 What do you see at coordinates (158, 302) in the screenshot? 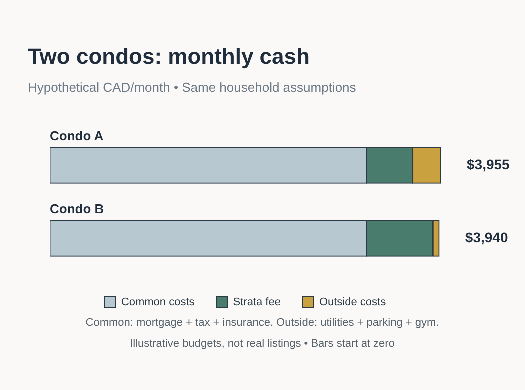
I see `legend-label: Common costs` at bounding box center [158, 302].